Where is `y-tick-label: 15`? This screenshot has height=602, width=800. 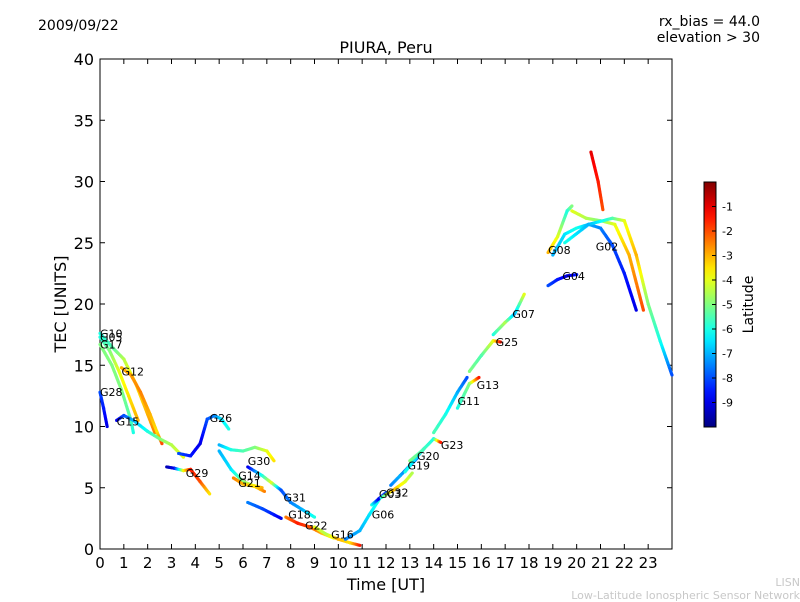
y-tick-label: 15 is located at coordinates (84, 365).